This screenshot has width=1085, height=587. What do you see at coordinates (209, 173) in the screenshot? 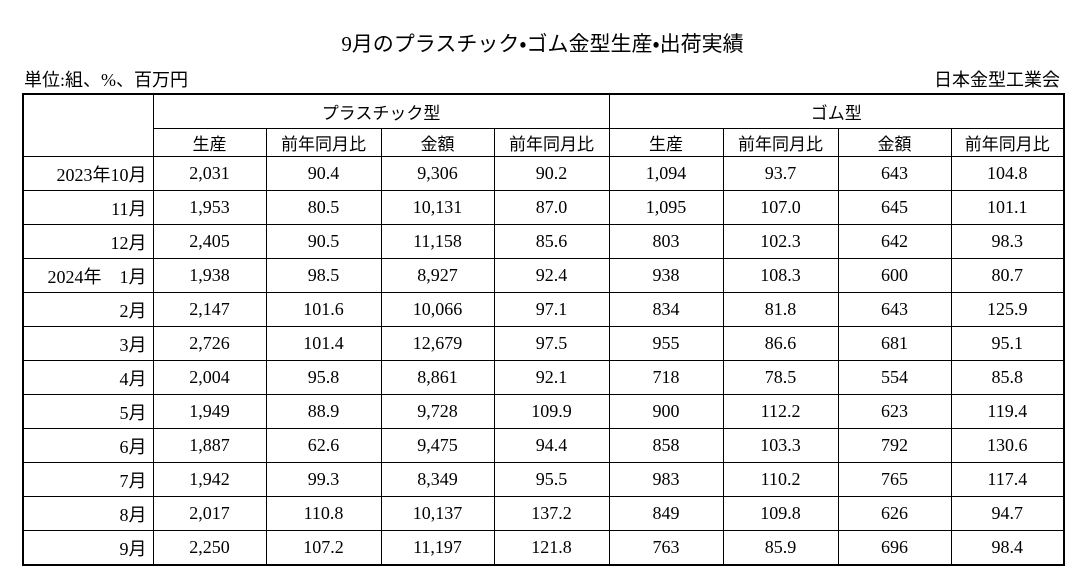
I see `cell: 2,031` at bounding box center [209, 173].